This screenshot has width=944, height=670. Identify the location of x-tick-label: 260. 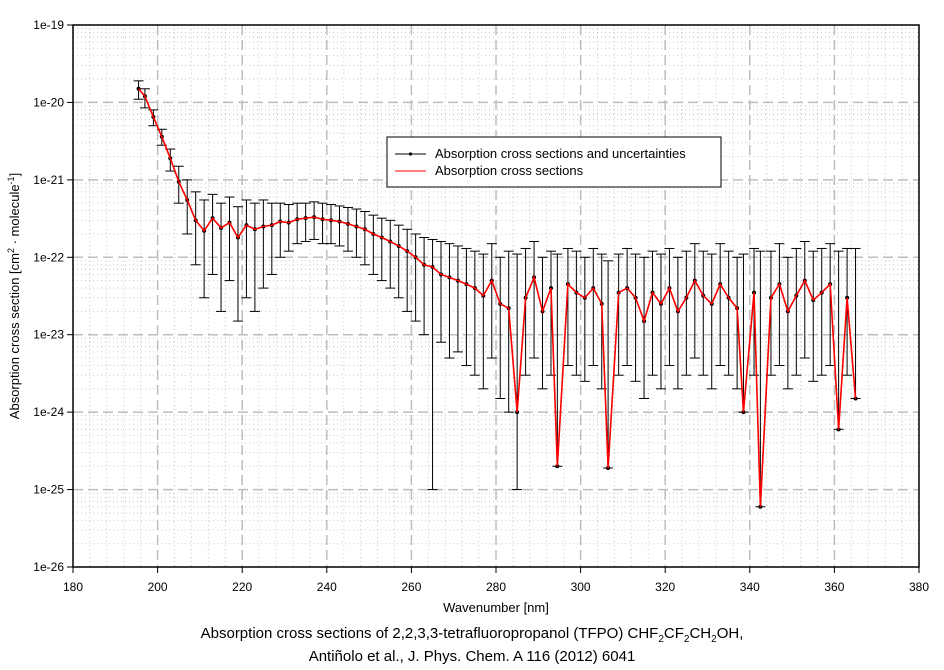
(411, 587).